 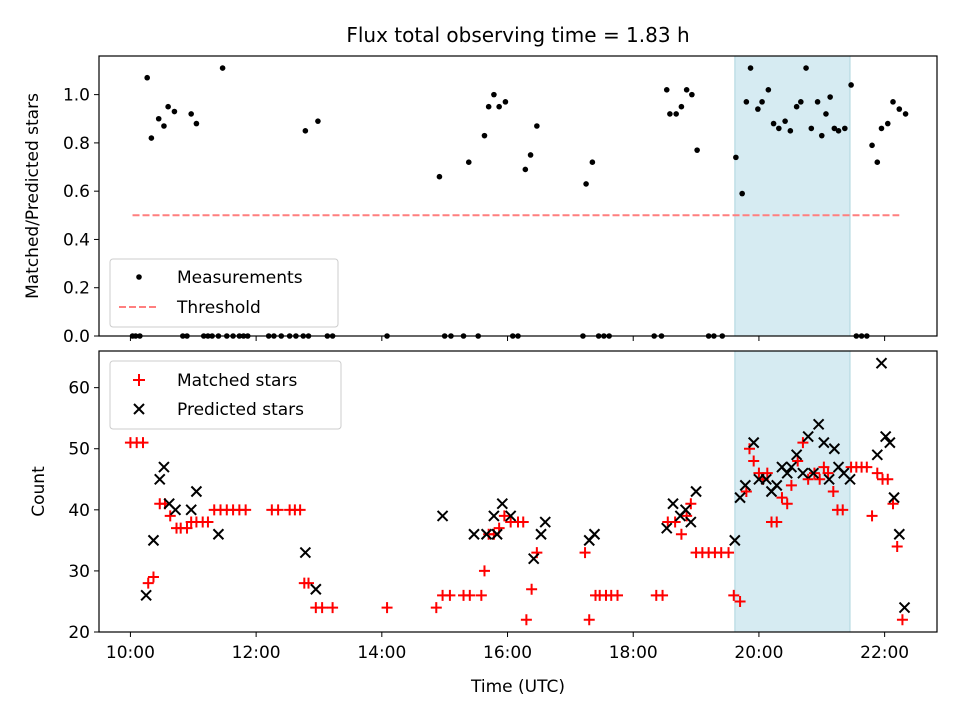 I want to click on count-y-tick-label: 30, so click(x=79, y=572).